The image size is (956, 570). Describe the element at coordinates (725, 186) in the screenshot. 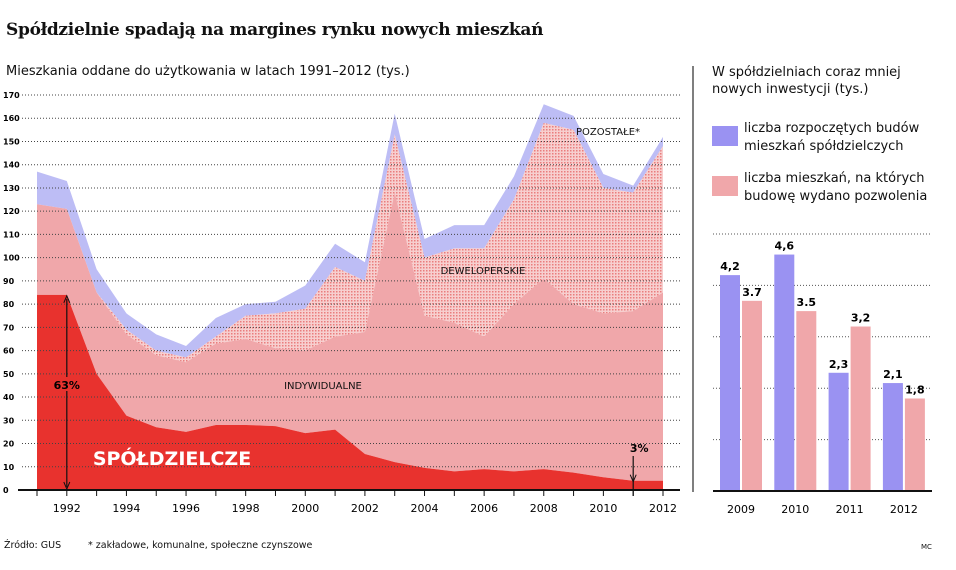

I see `legend-swatch-pink` at that location.